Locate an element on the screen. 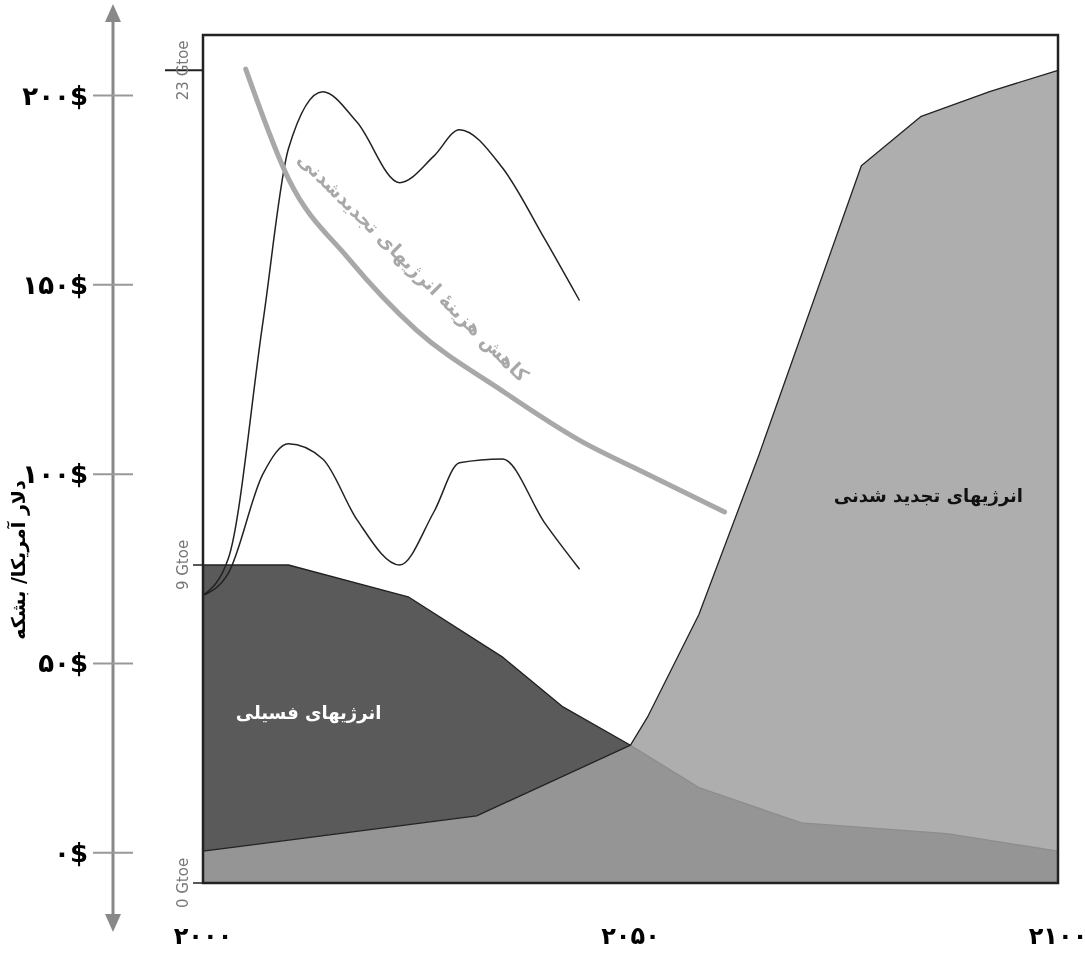 This screenshot has width=1085, height=956. x-tick-label: ۲۱۰۰ is located at coordinates (1056, 936).